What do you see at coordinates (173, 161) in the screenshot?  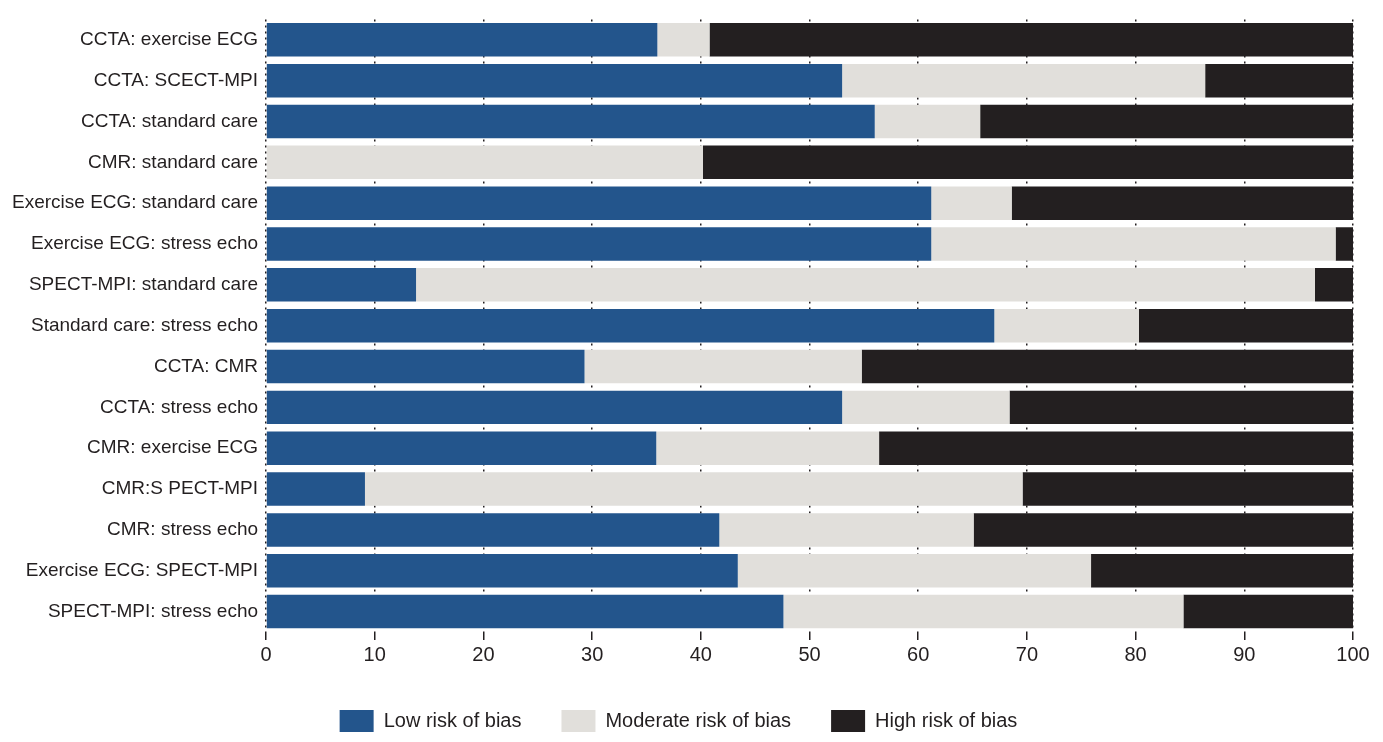 I see `y-tick-label: CMR: standard care` at bounding box center [173, 161].